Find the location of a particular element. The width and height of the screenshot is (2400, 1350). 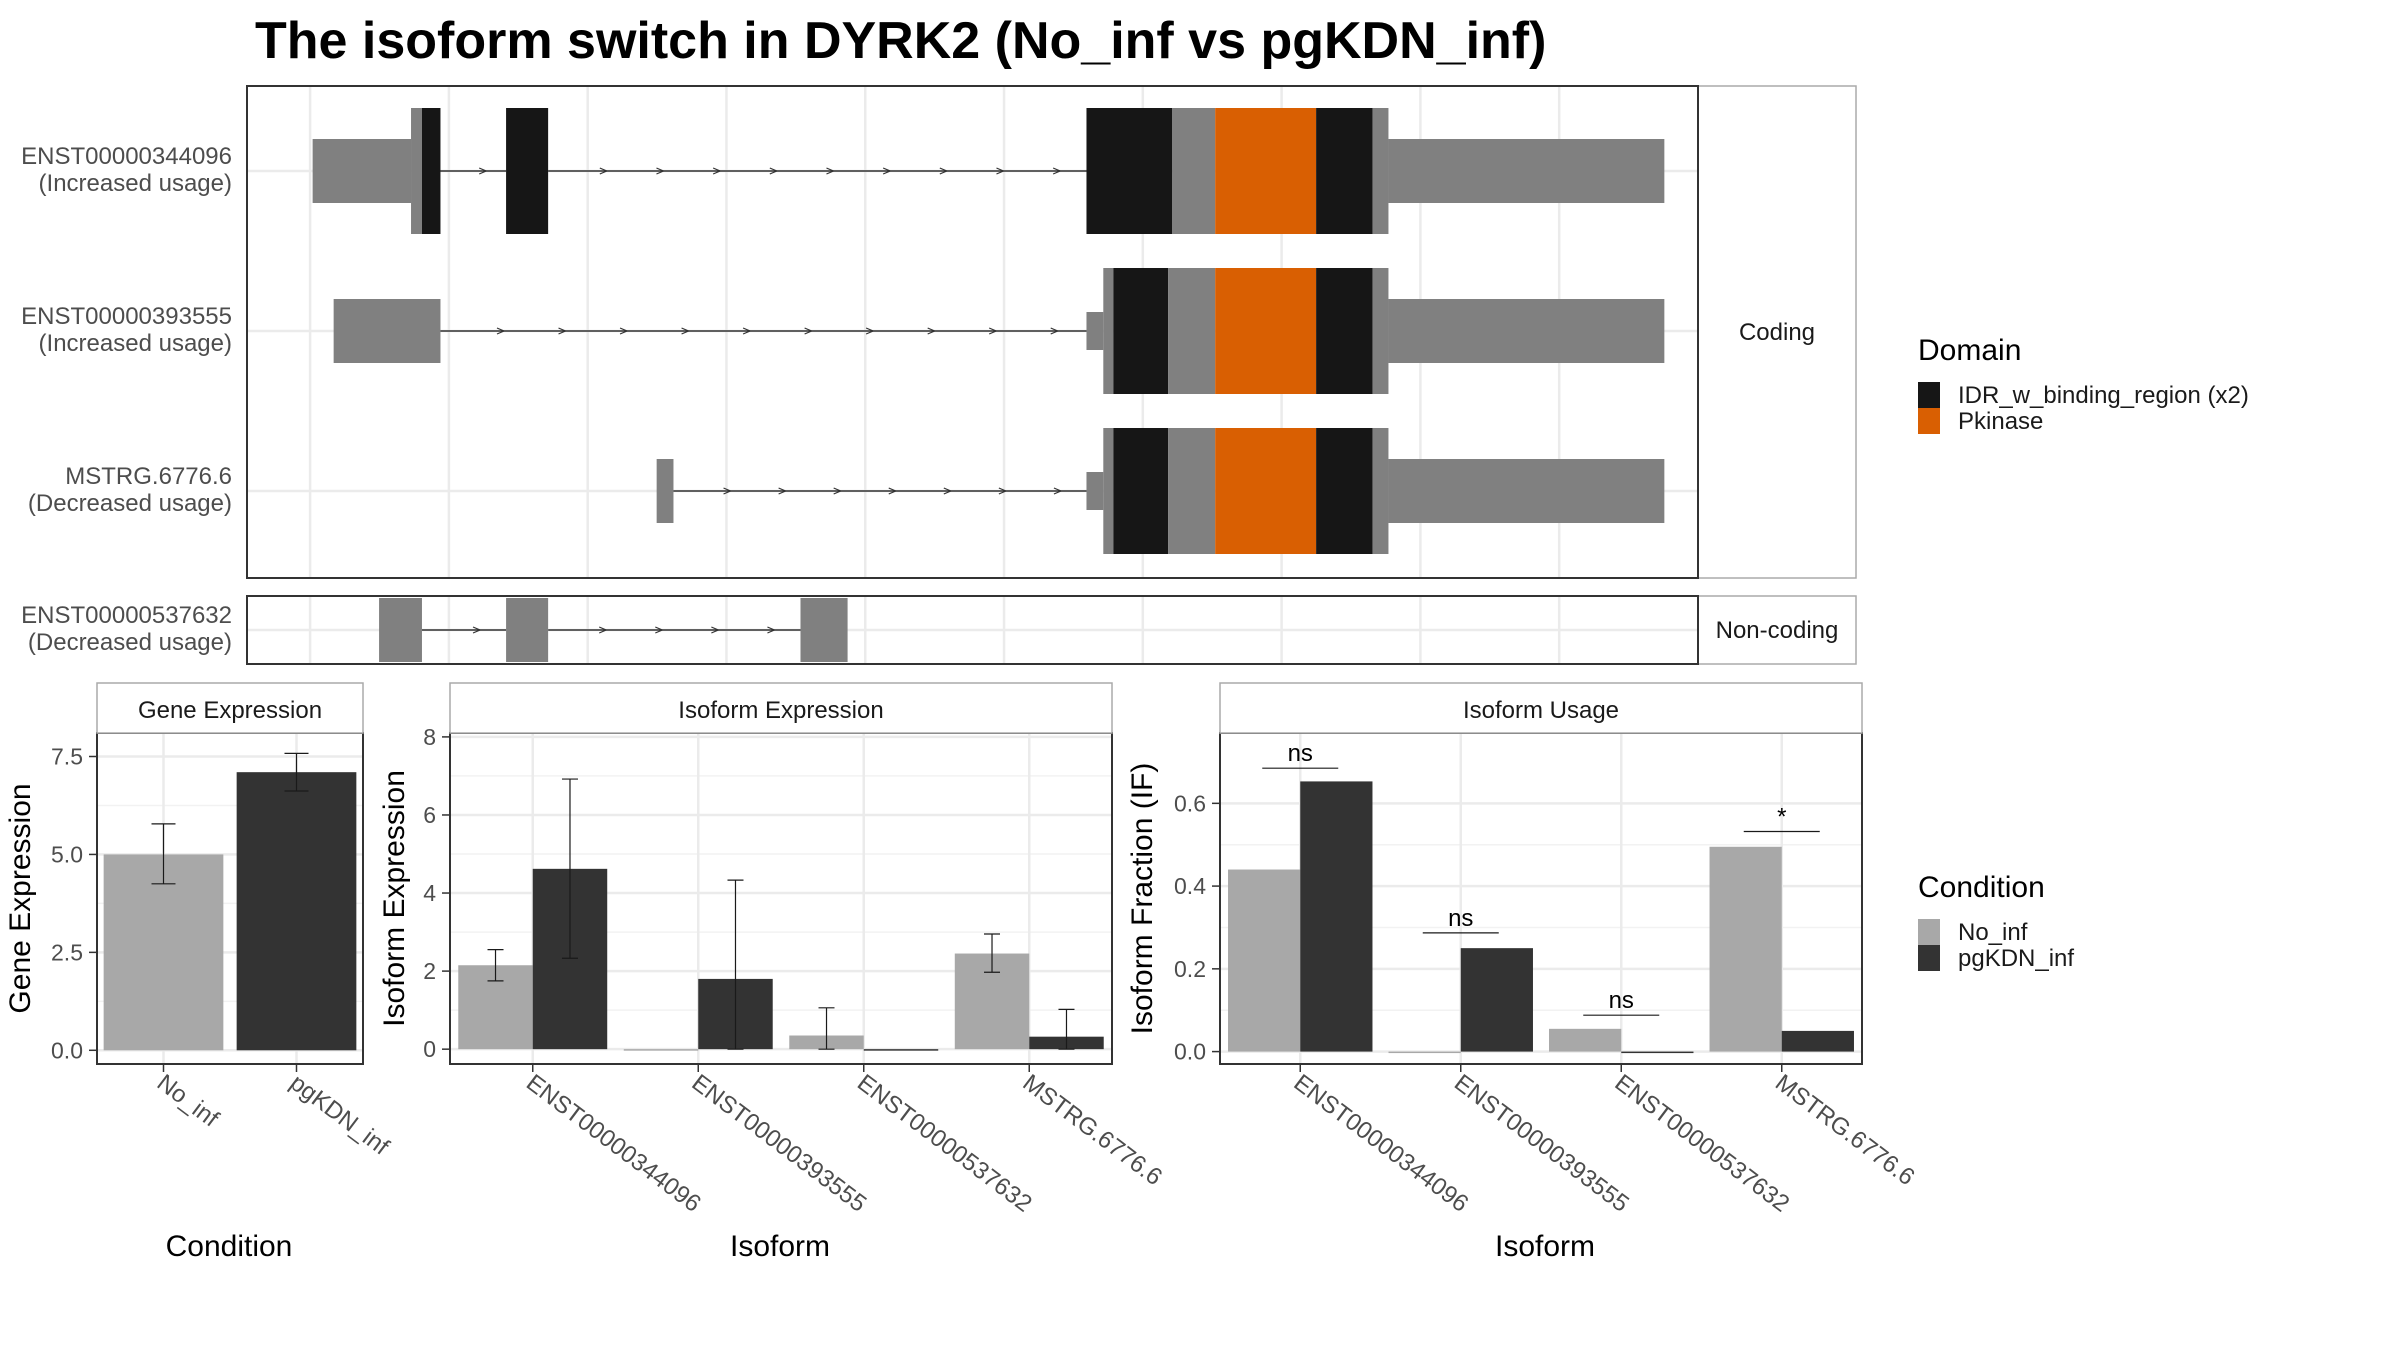

y-tick-label: 4 is located at coordinates (429, 893).